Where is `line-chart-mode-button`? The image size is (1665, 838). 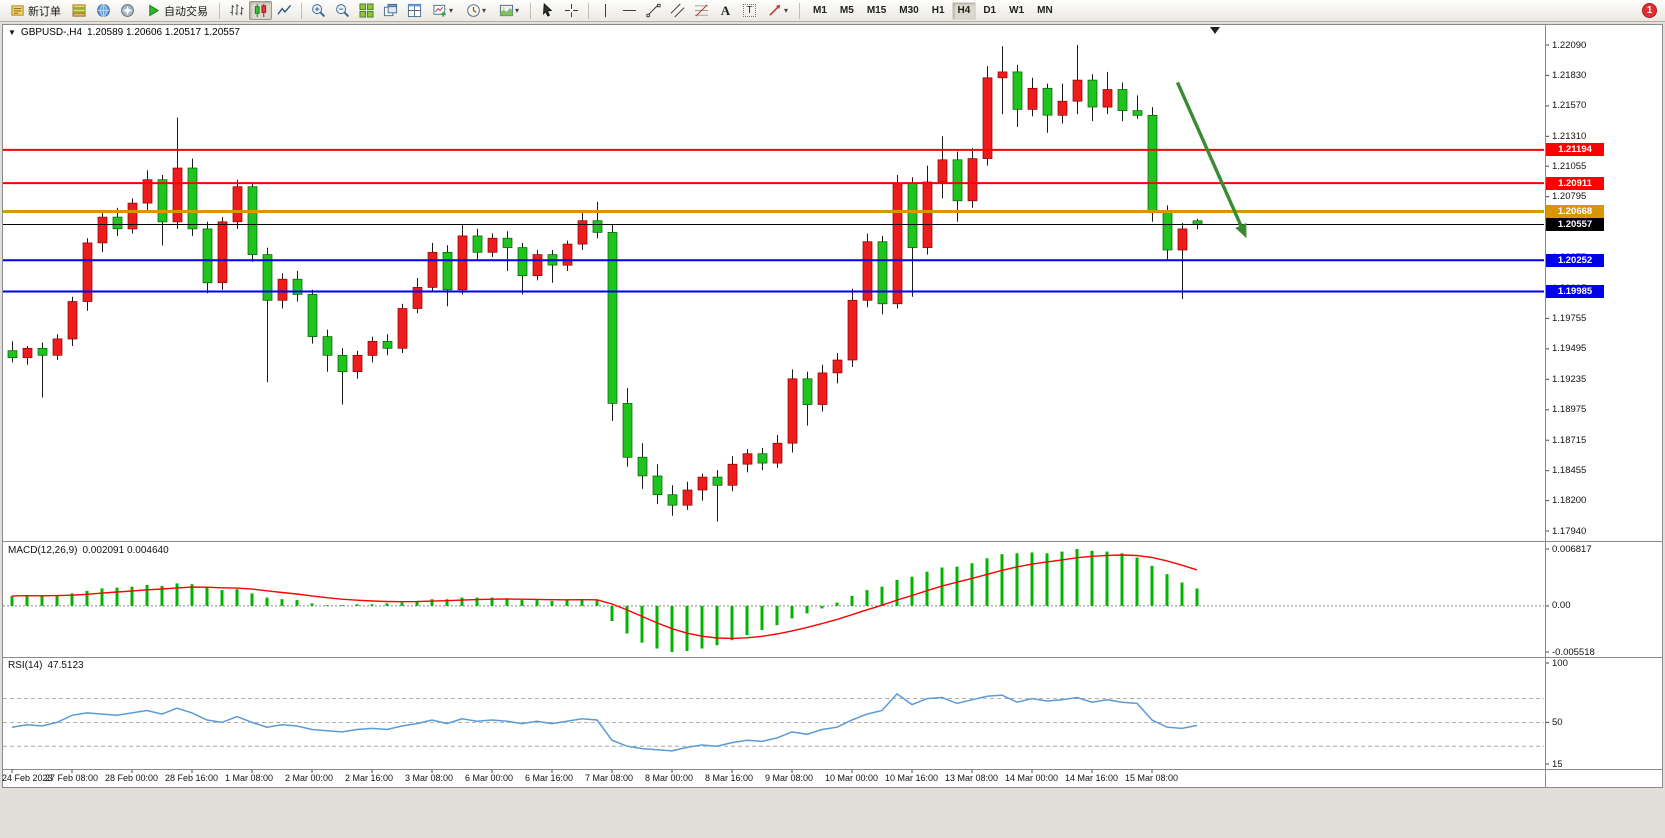
line-chart-mode-button is located at coordinates (284, 10).